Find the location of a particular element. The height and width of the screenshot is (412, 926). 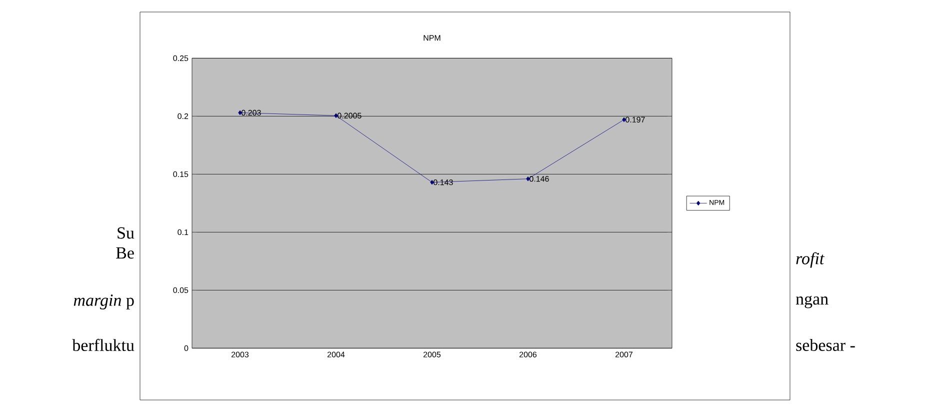

y-tick-label: 0 is located at coordinates (186, 348).